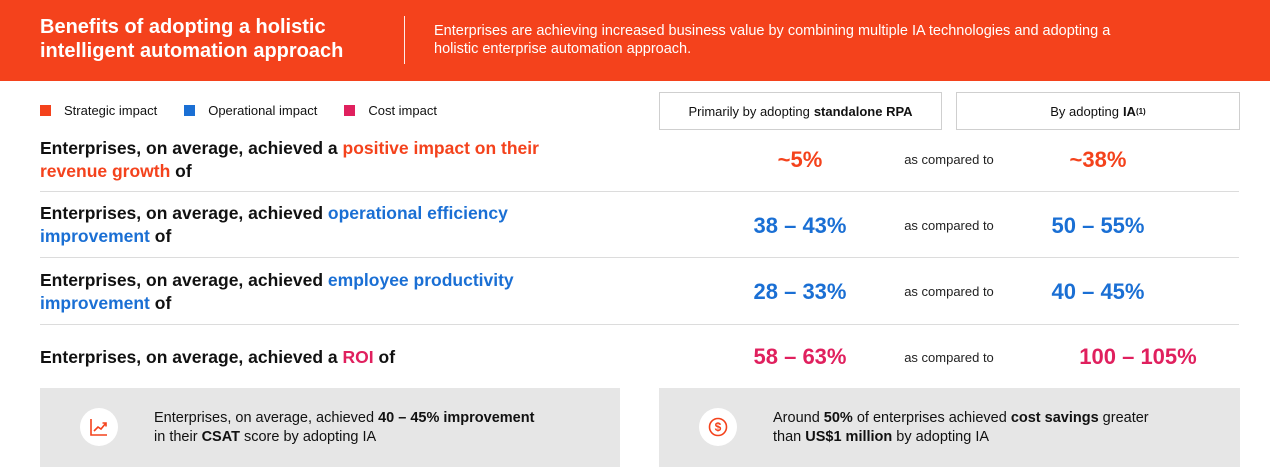 The image size is (1270, 471). I want to click on legend-swatch-cost, so click(350, 110).